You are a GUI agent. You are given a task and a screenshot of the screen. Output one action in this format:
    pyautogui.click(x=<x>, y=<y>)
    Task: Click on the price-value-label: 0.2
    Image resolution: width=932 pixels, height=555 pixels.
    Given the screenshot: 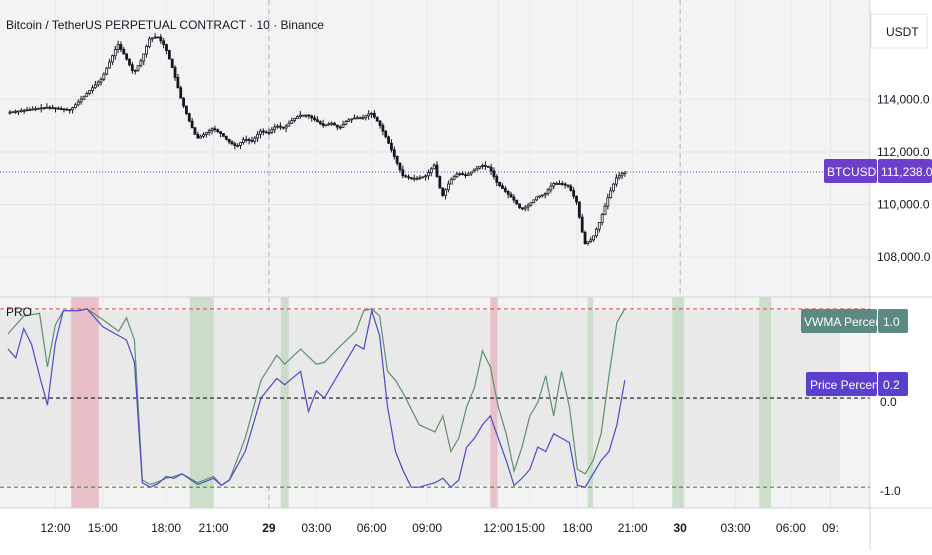 What is the action you would take?
    pyautogui.click(x=891, y=385)
    